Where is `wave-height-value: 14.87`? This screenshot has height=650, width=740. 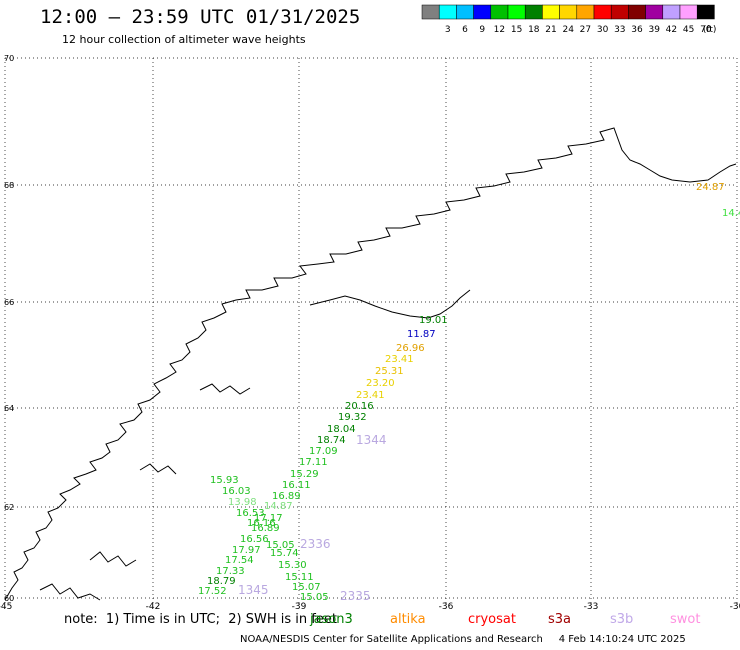 wave-height-value: 14.87 is located at coordinates (278, 506).